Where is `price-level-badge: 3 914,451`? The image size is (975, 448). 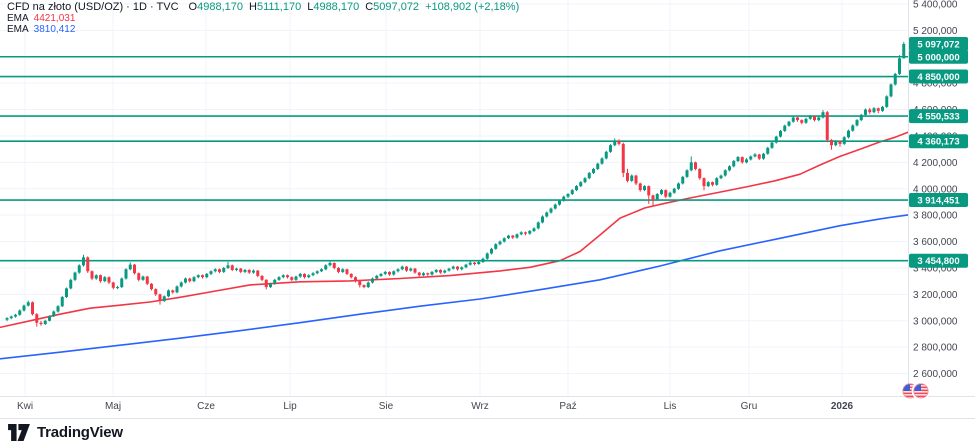
price-level-badge: 3 914,451 is located at coordinates (938, 200).